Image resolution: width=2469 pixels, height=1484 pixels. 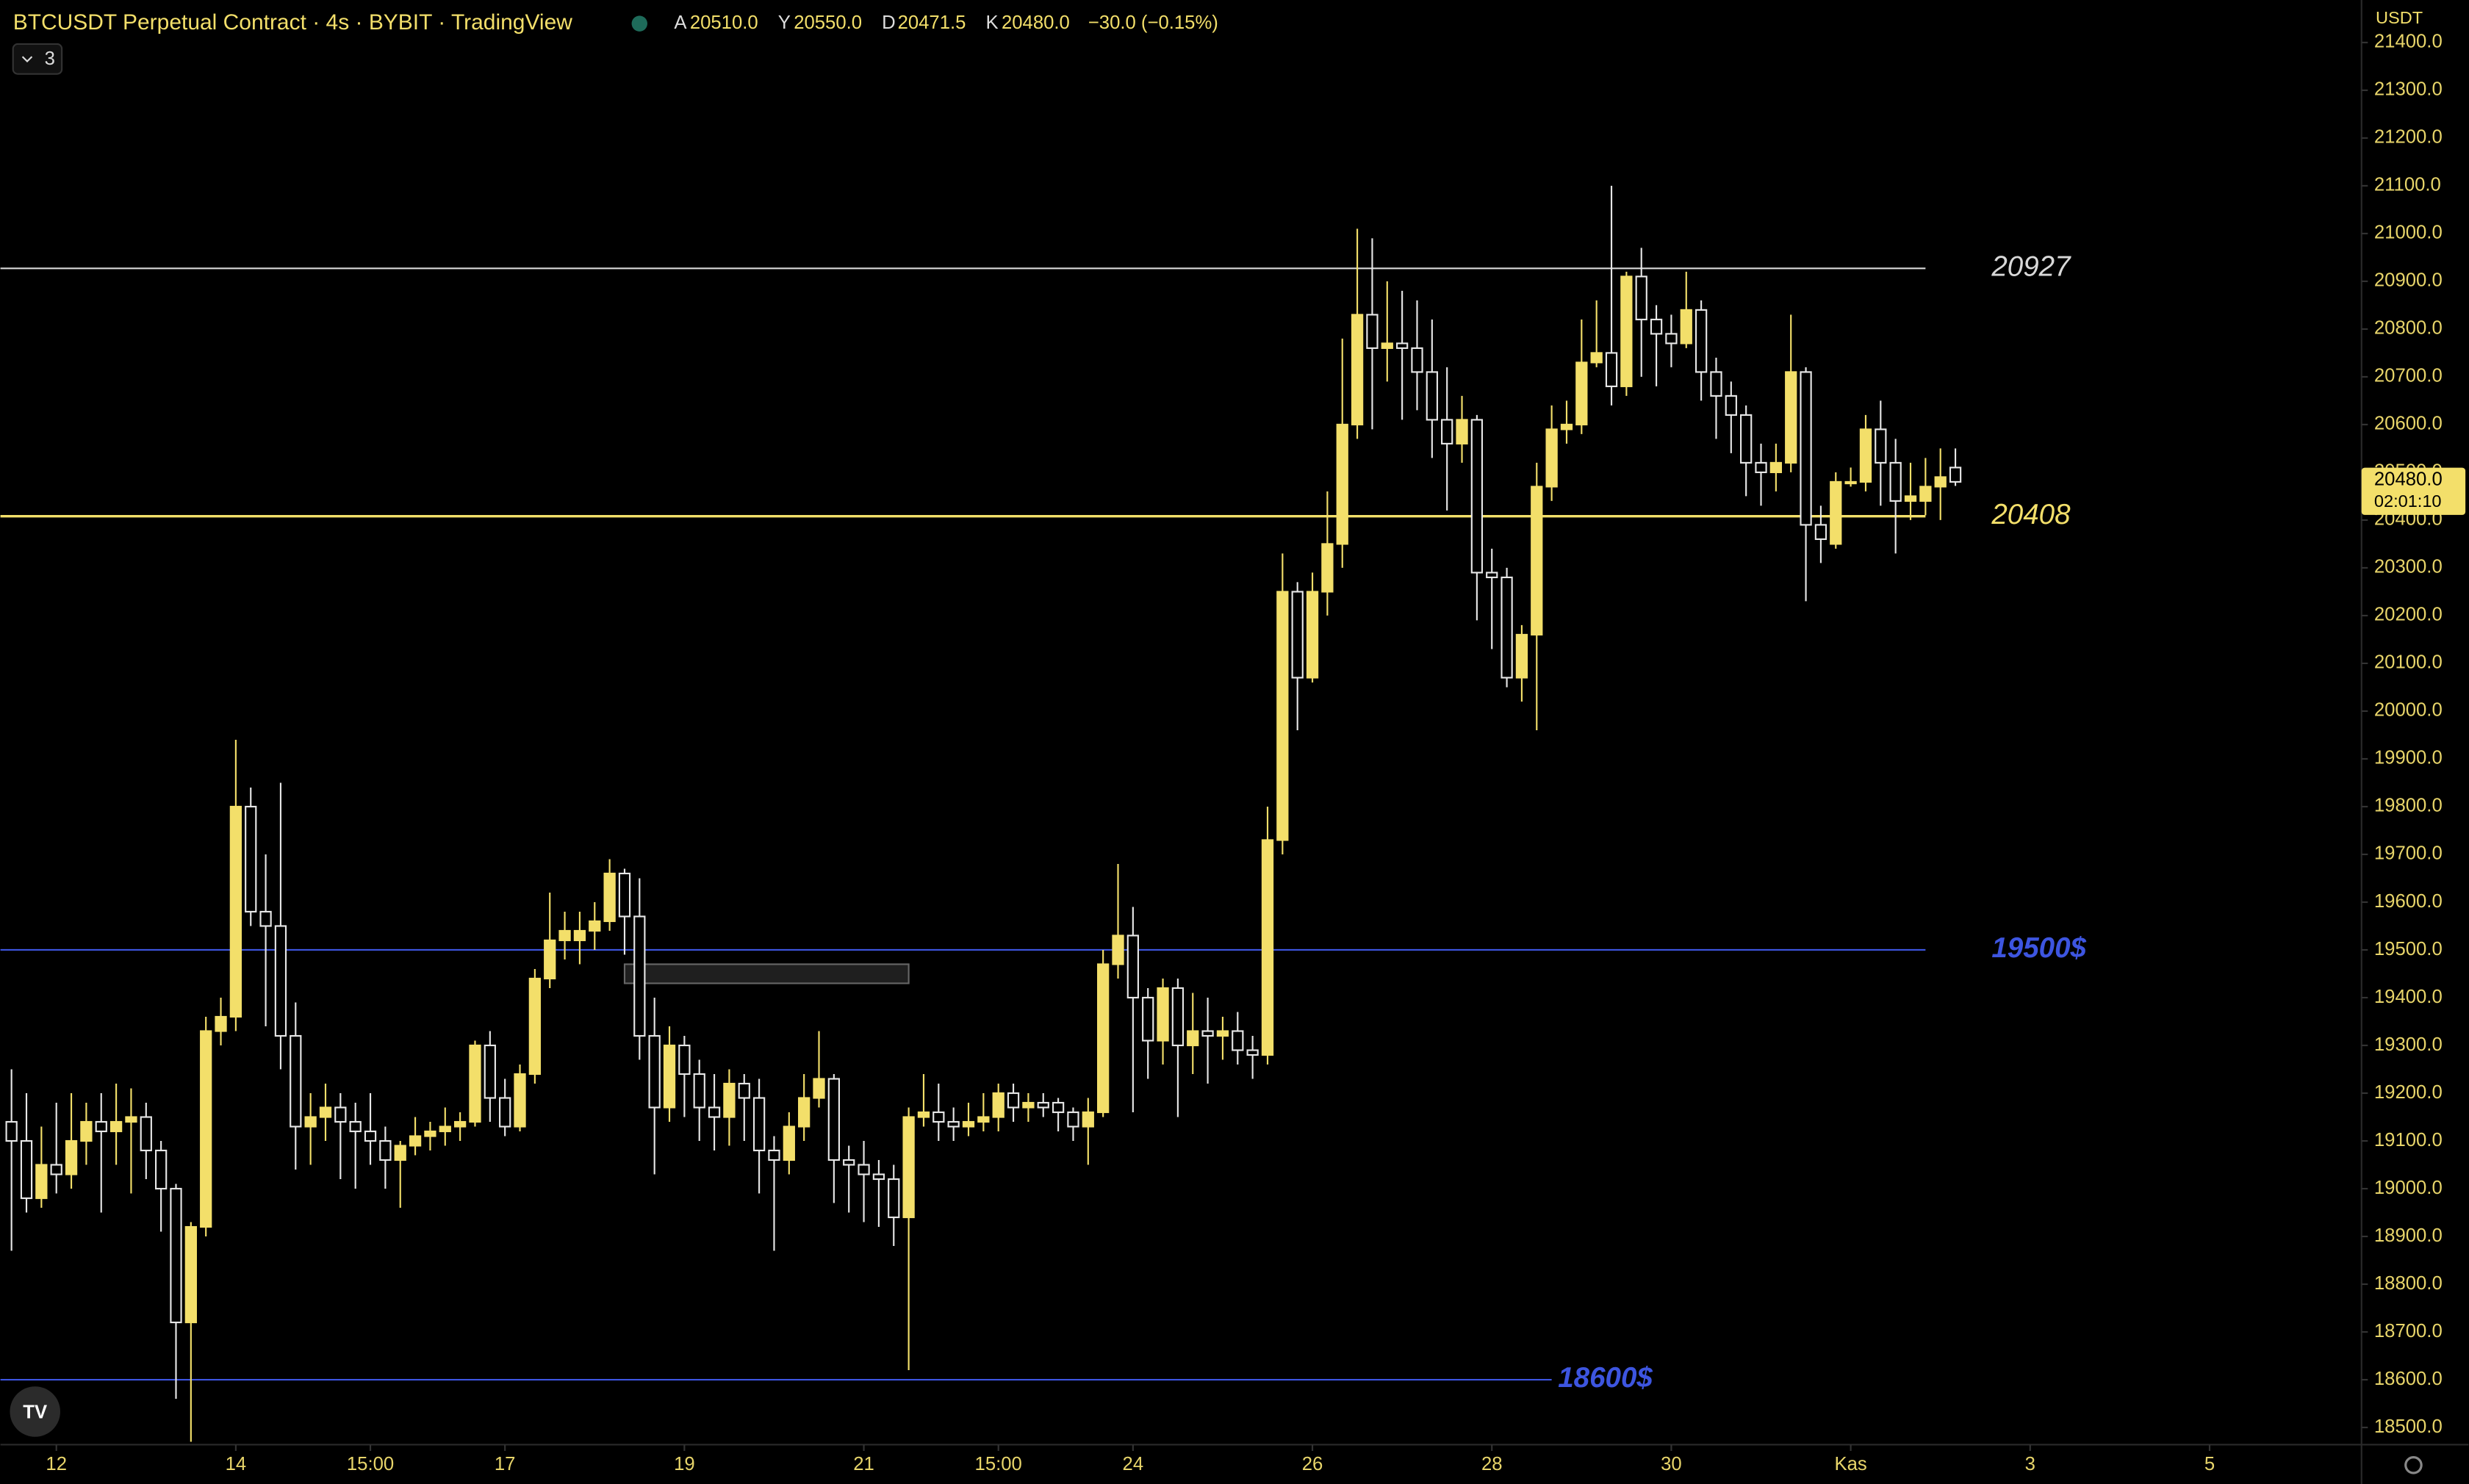 I want to click on tv-logo-mark: TV, so click(x=35, y=1412).